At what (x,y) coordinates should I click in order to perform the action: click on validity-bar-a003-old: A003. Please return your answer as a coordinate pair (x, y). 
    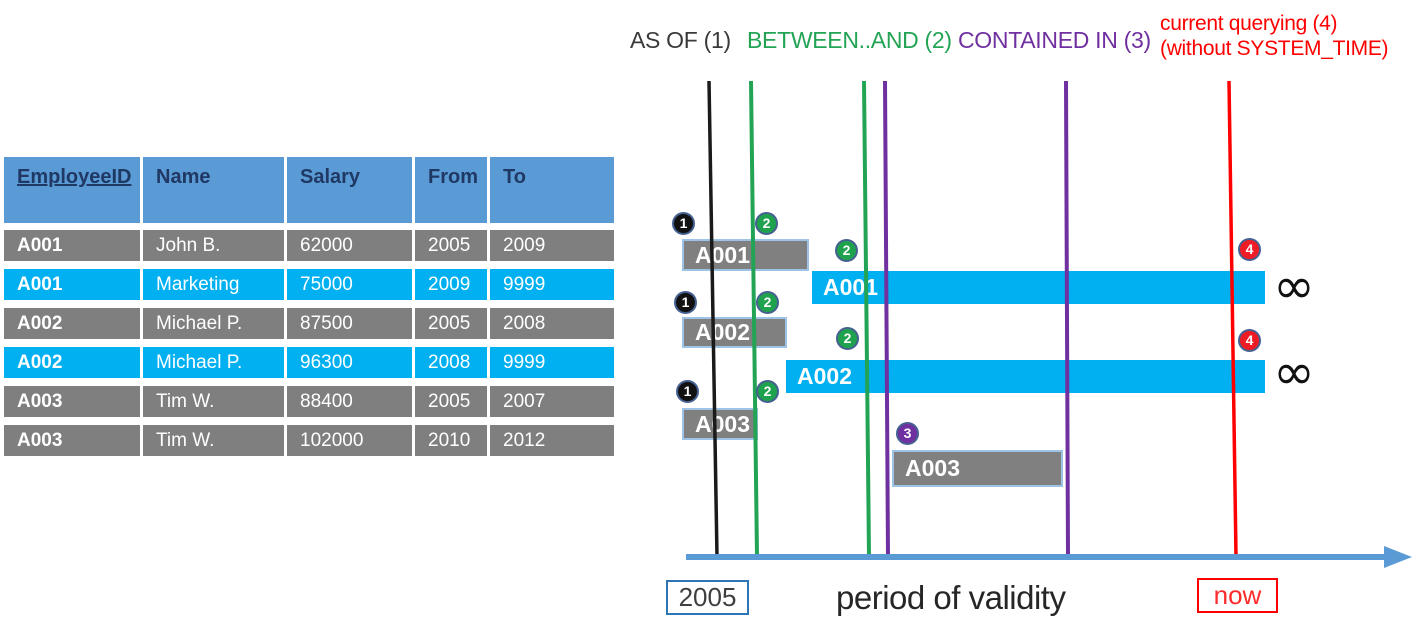
    Looking at the image, I should click on (720, 424).